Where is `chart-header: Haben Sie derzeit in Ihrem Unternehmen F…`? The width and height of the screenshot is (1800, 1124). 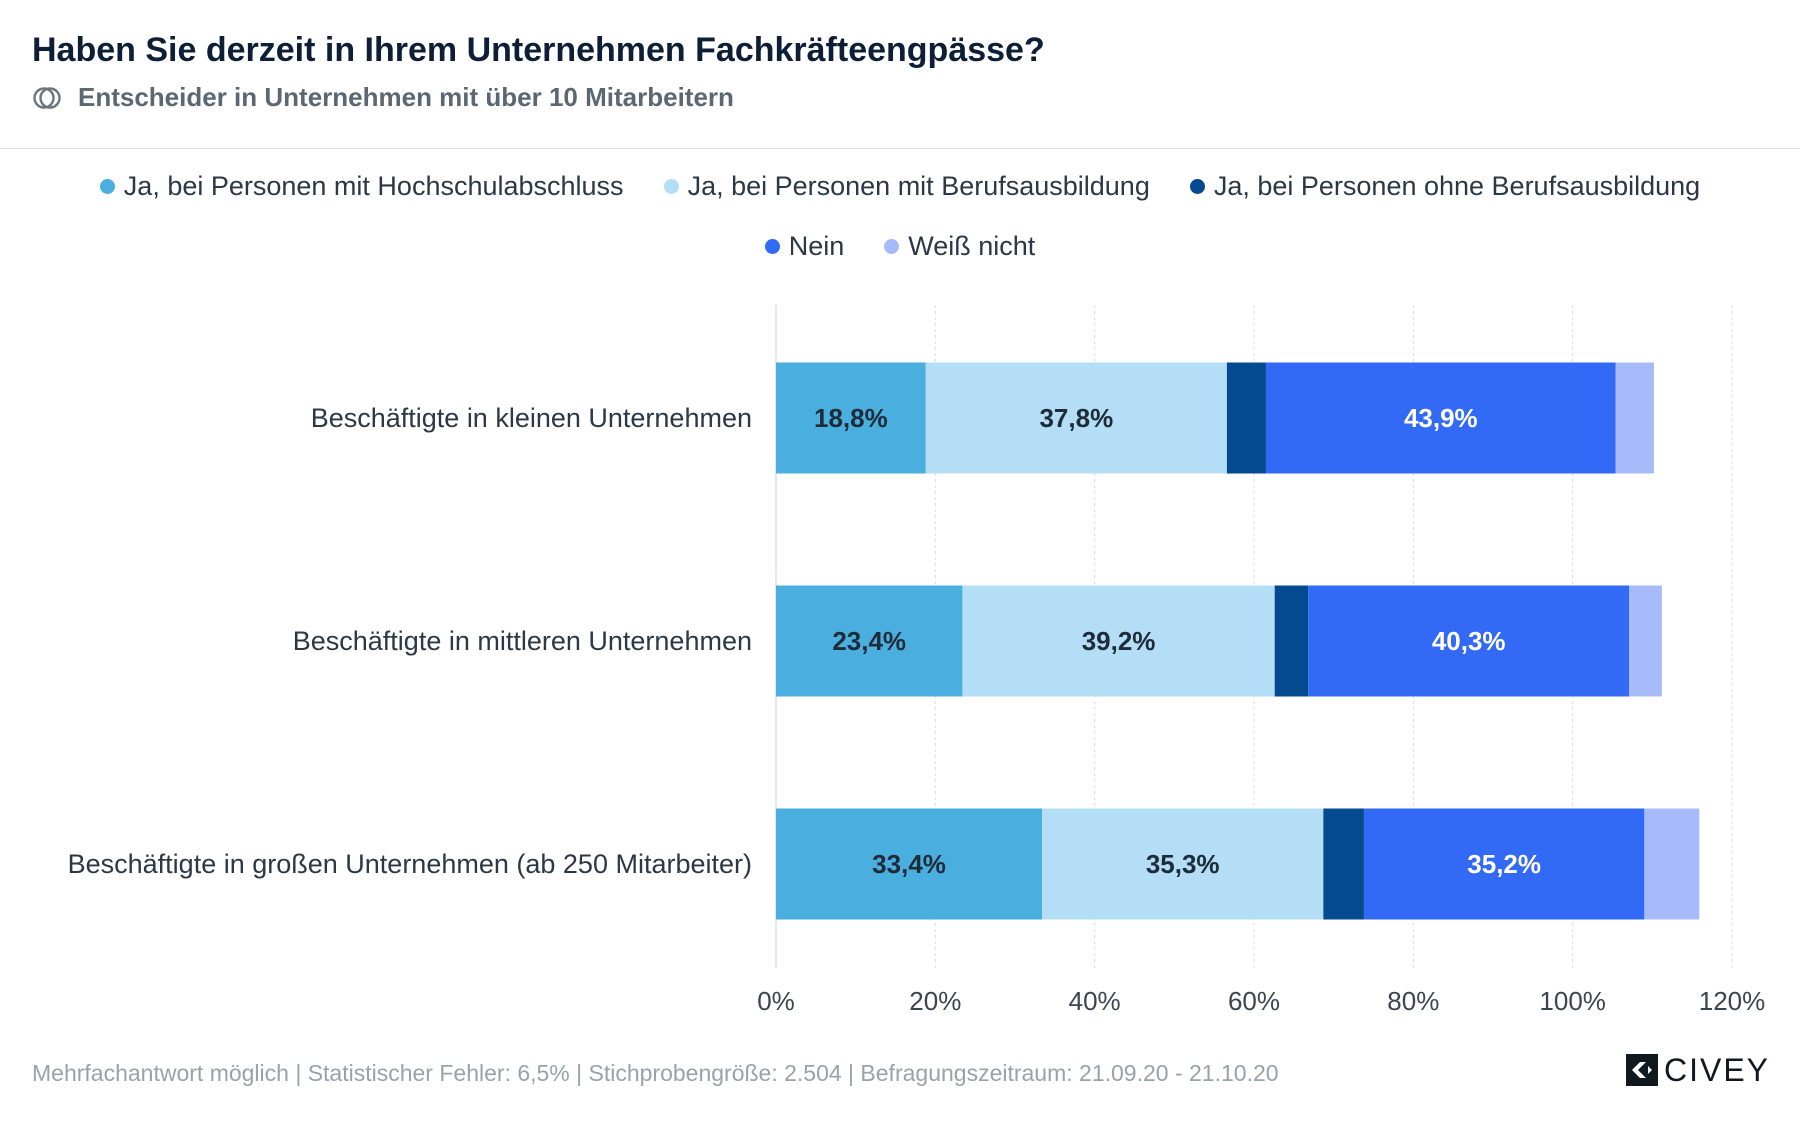
chart-header: Haben Sie derzeit in Ihrem Unternehmen F… is located at coordinates (900, 70).